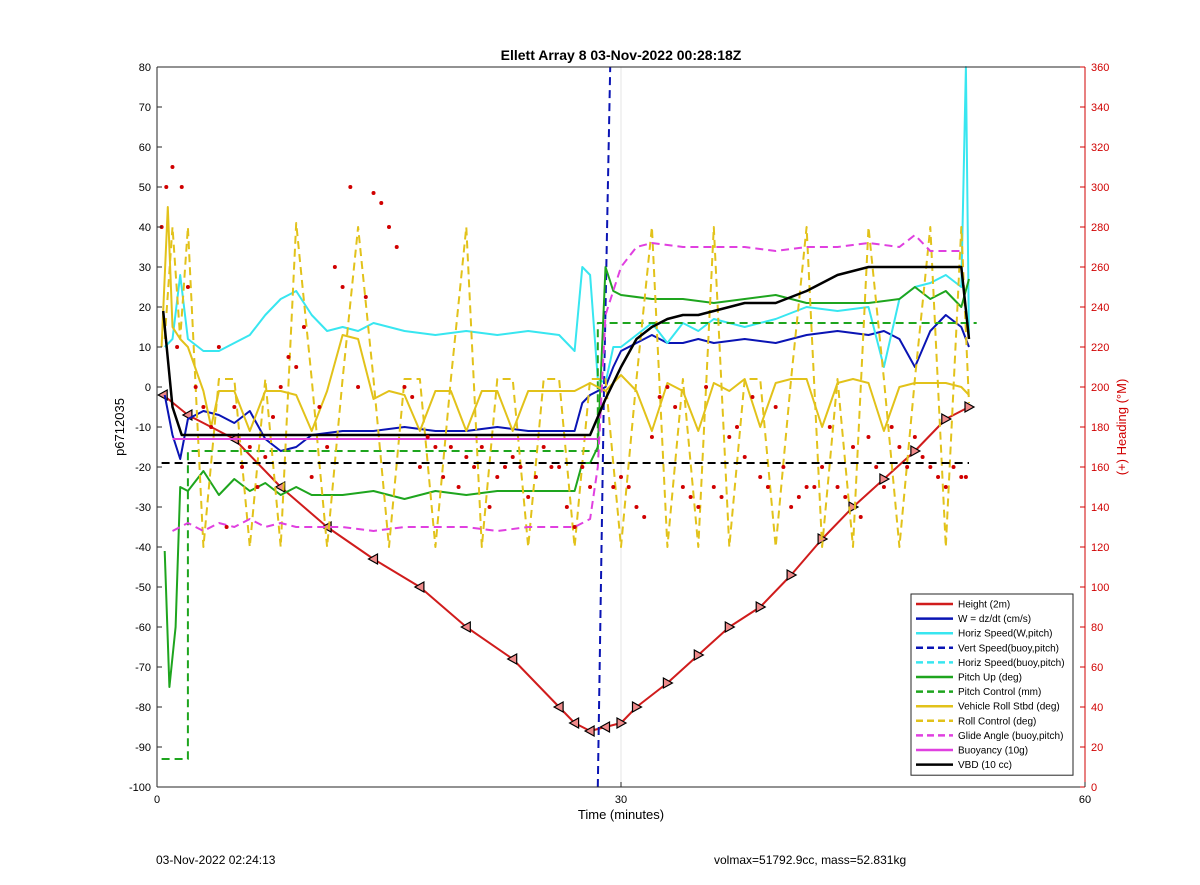 This screenshot has height=885, width=1200. Describe the element at coordinates (1008, 648) in the screenshot. I see `legend-label-vert_buoy: Vert Speed(buoy,pitch)` at that location.